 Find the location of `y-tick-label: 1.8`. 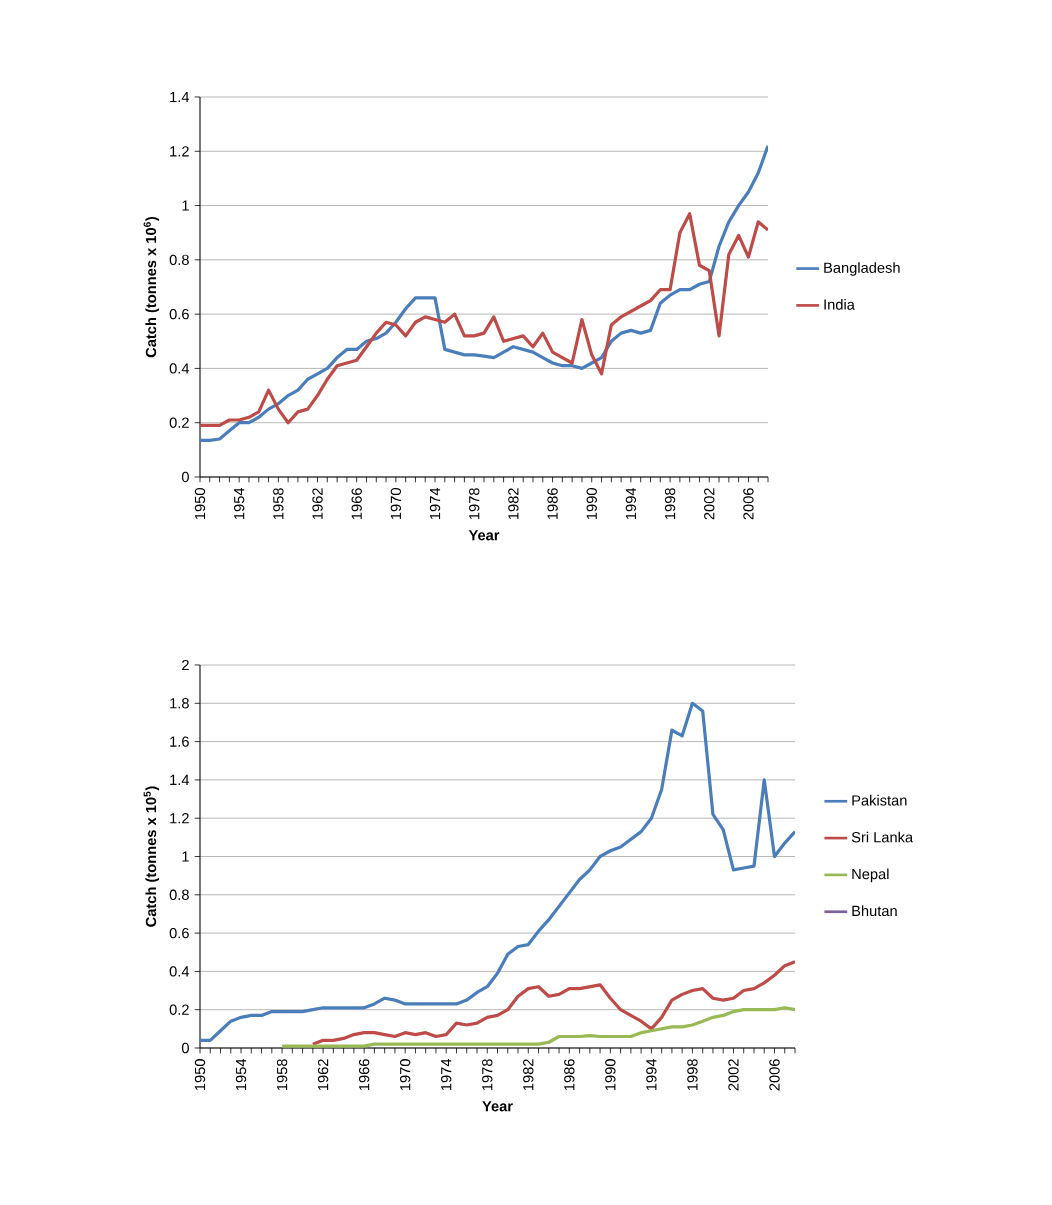

y-tick-label: 1.8 is located at coordinates (179, 703).